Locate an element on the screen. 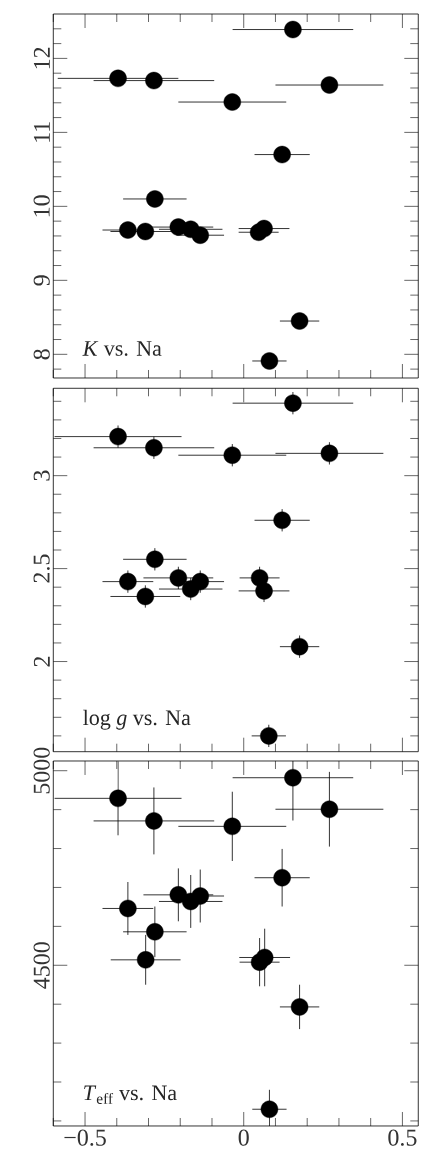  y-tick-label: 2 is located at coordinates (41, 661).